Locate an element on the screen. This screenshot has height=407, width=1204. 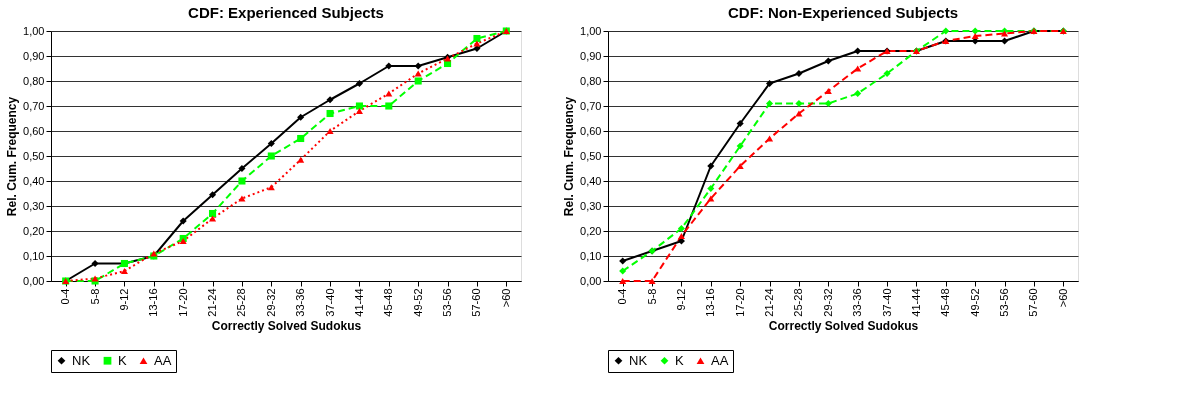
chart-title: CDF: Non-Experienced Subjects is located at coordinates (843, 12).